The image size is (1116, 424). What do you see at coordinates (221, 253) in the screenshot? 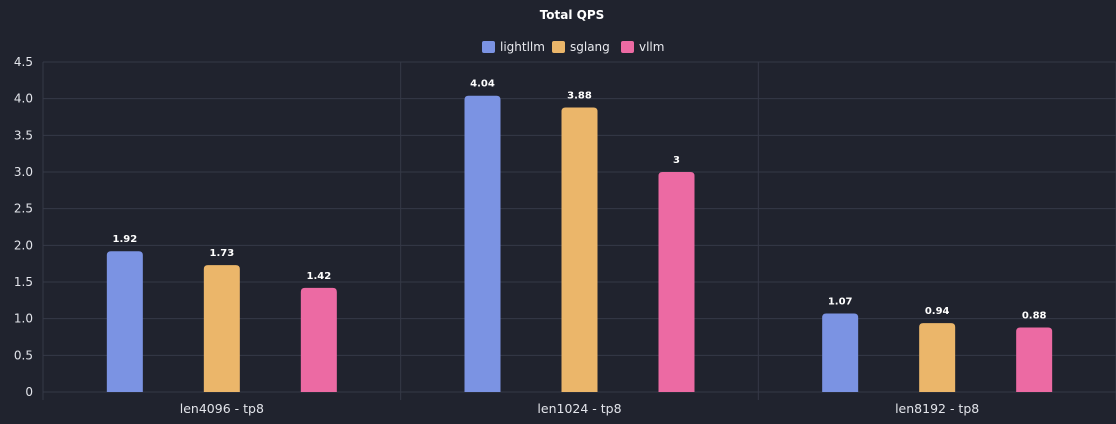
I see `data-label-sglang: 1.73` at bounding box center [221, 253].